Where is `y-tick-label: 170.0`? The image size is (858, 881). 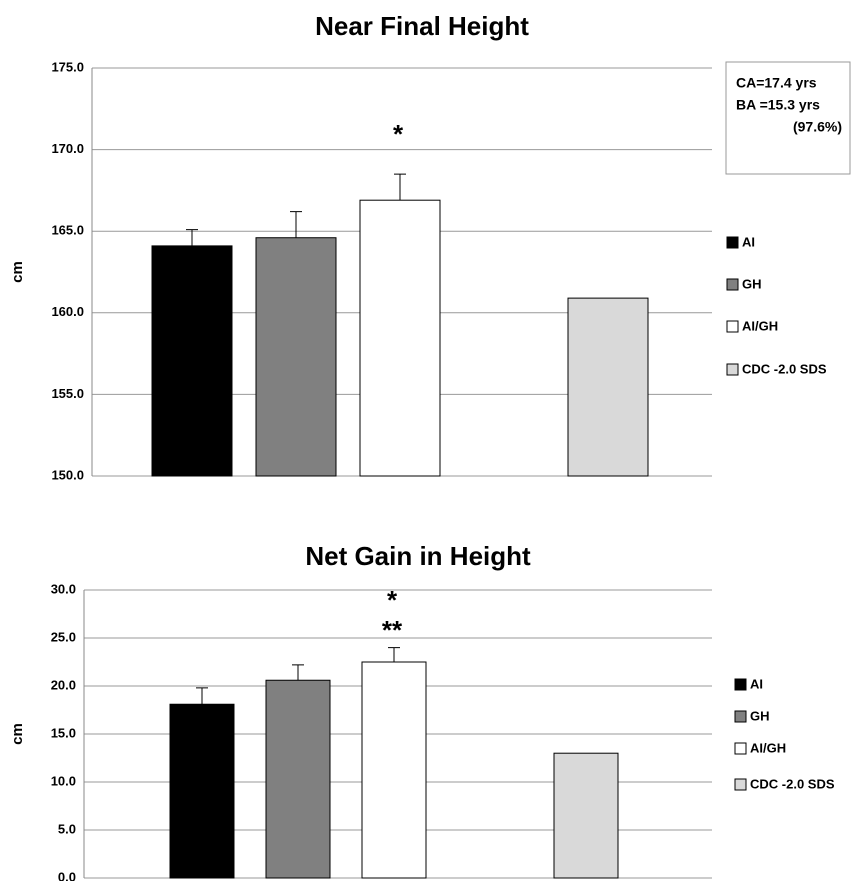
y-tick-label: 170.0 is located at coordinates (67, 148).